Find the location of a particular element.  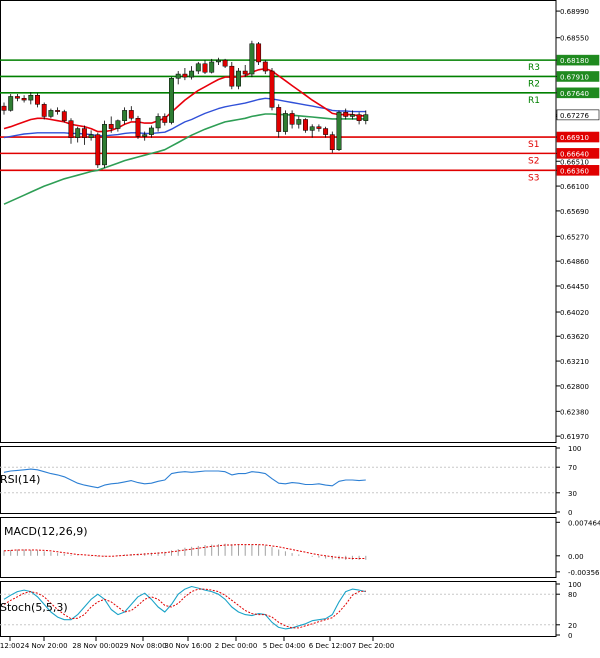

rsi-tick-label: 0 is located at coordinates (570, 513).